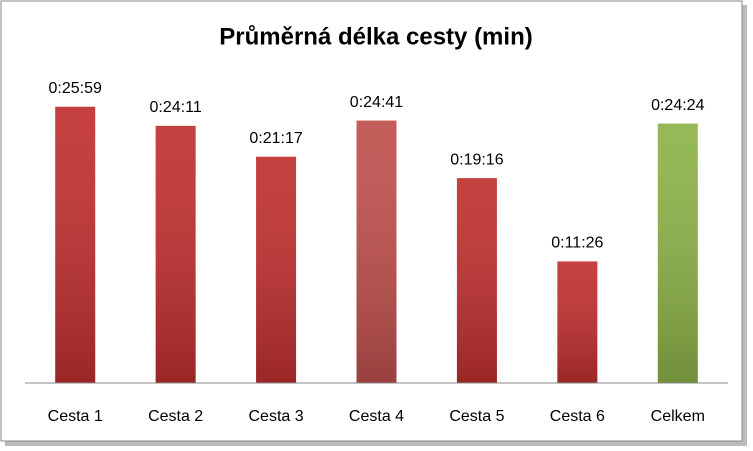 The width and height of the screenshot is (753, 451). What do you see at coordinates (275, 138) in the screenshot?
I see `value-label: 0:21:17` at bounding box center [275, 138].